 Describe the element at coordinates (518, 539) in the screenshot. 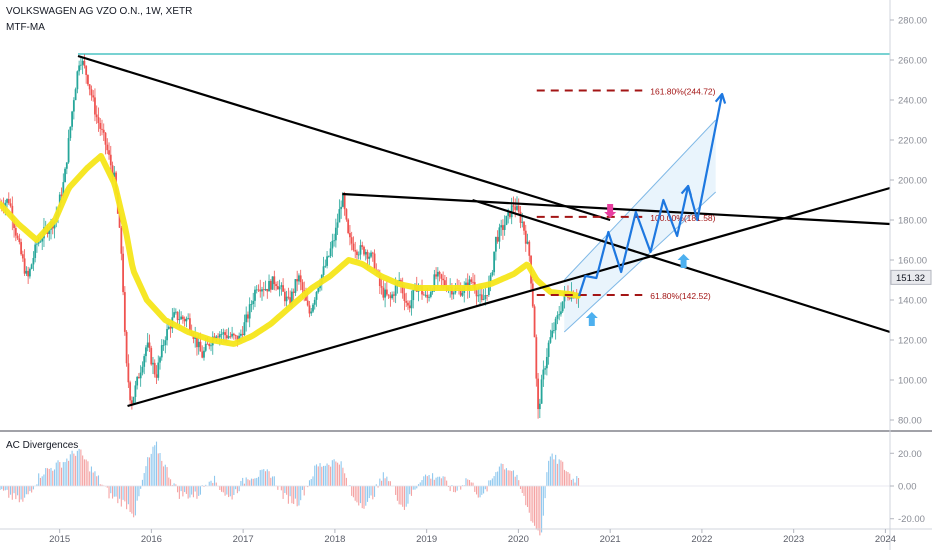

I see `x-tick-label: 2020` at that location.